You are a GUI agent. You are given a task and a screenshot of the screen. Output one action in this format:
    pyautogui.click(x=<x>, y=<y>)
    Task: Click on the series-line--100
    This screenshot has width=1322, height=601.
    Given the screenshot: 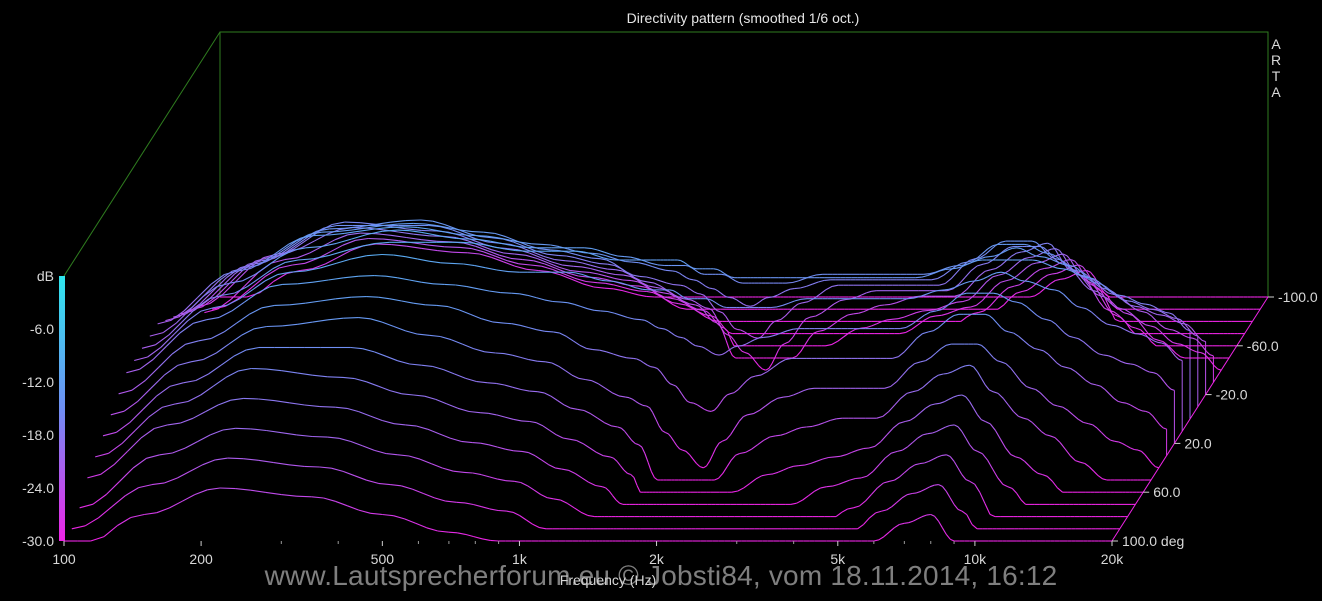 What is the action you would take?
    pyautogui.click(x=744, y=270)
    